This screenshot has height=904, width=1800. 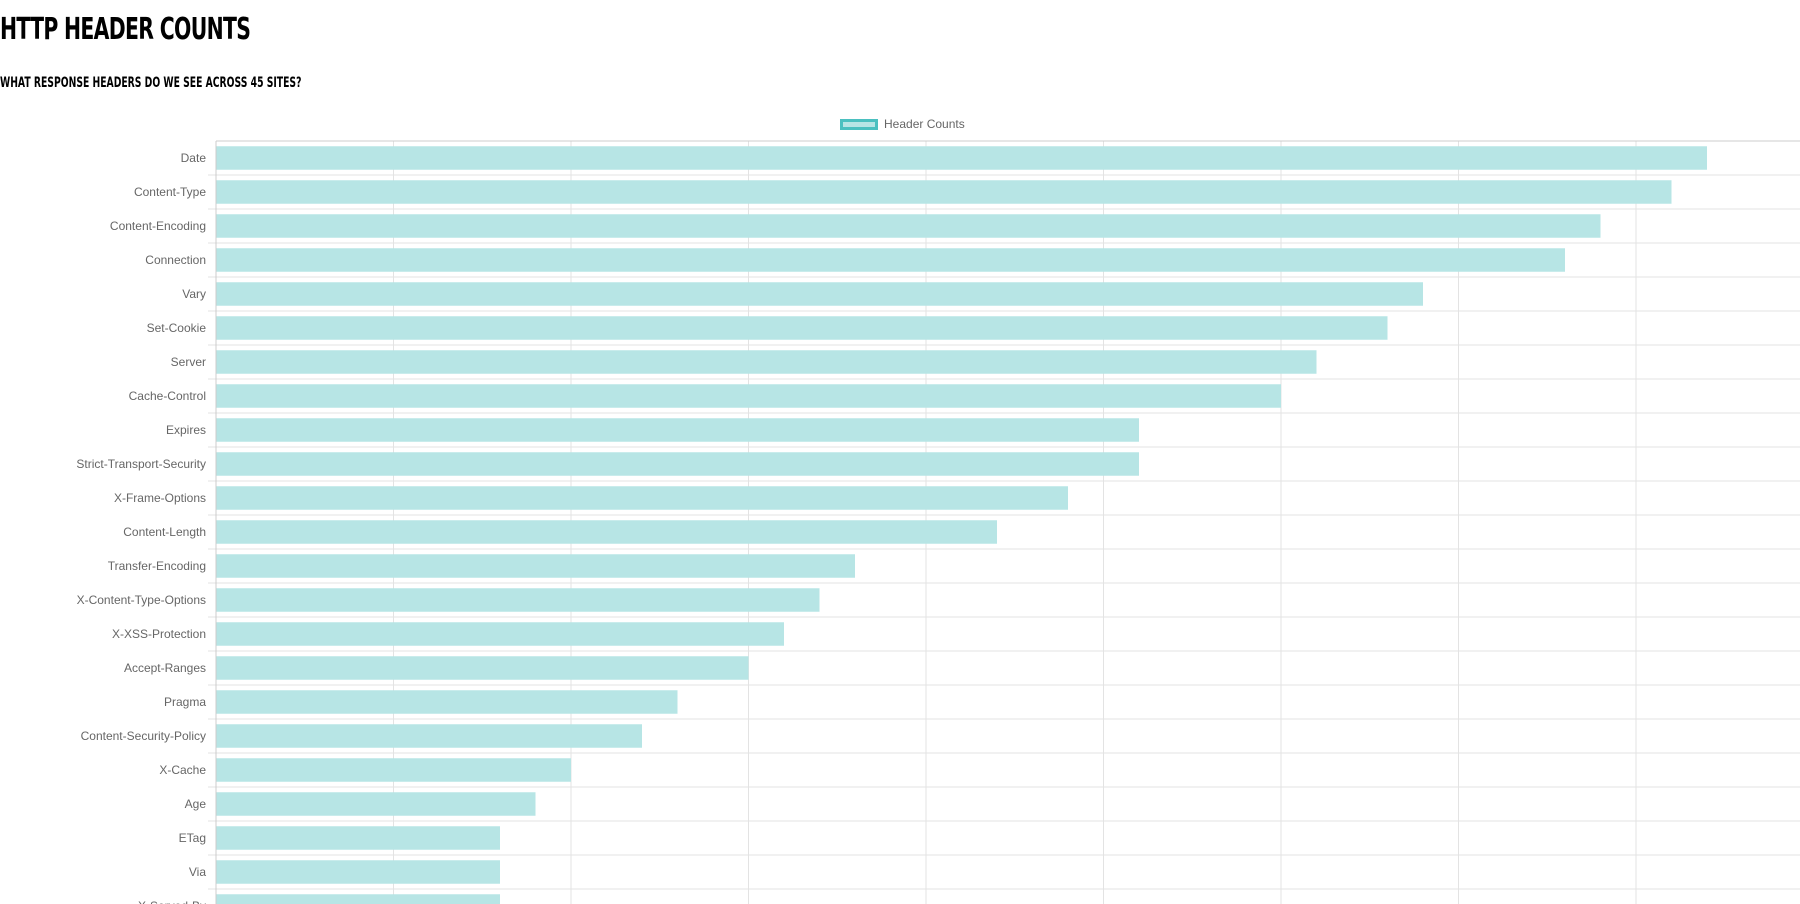 What do you see at coordinates (677, 464) in the screenshot?
I see `bar-strict-transport-security` at bounding box center [677, 464].